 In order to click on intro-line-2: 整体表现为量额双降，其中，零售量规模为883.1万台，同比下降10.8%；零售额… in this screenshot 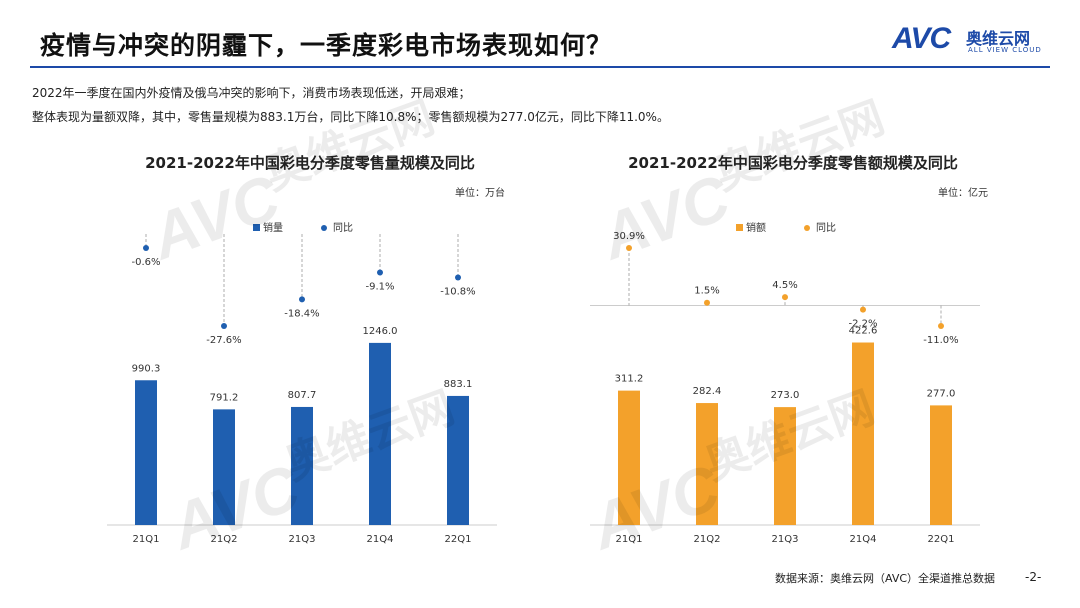, I will do `click(350, 117)`.